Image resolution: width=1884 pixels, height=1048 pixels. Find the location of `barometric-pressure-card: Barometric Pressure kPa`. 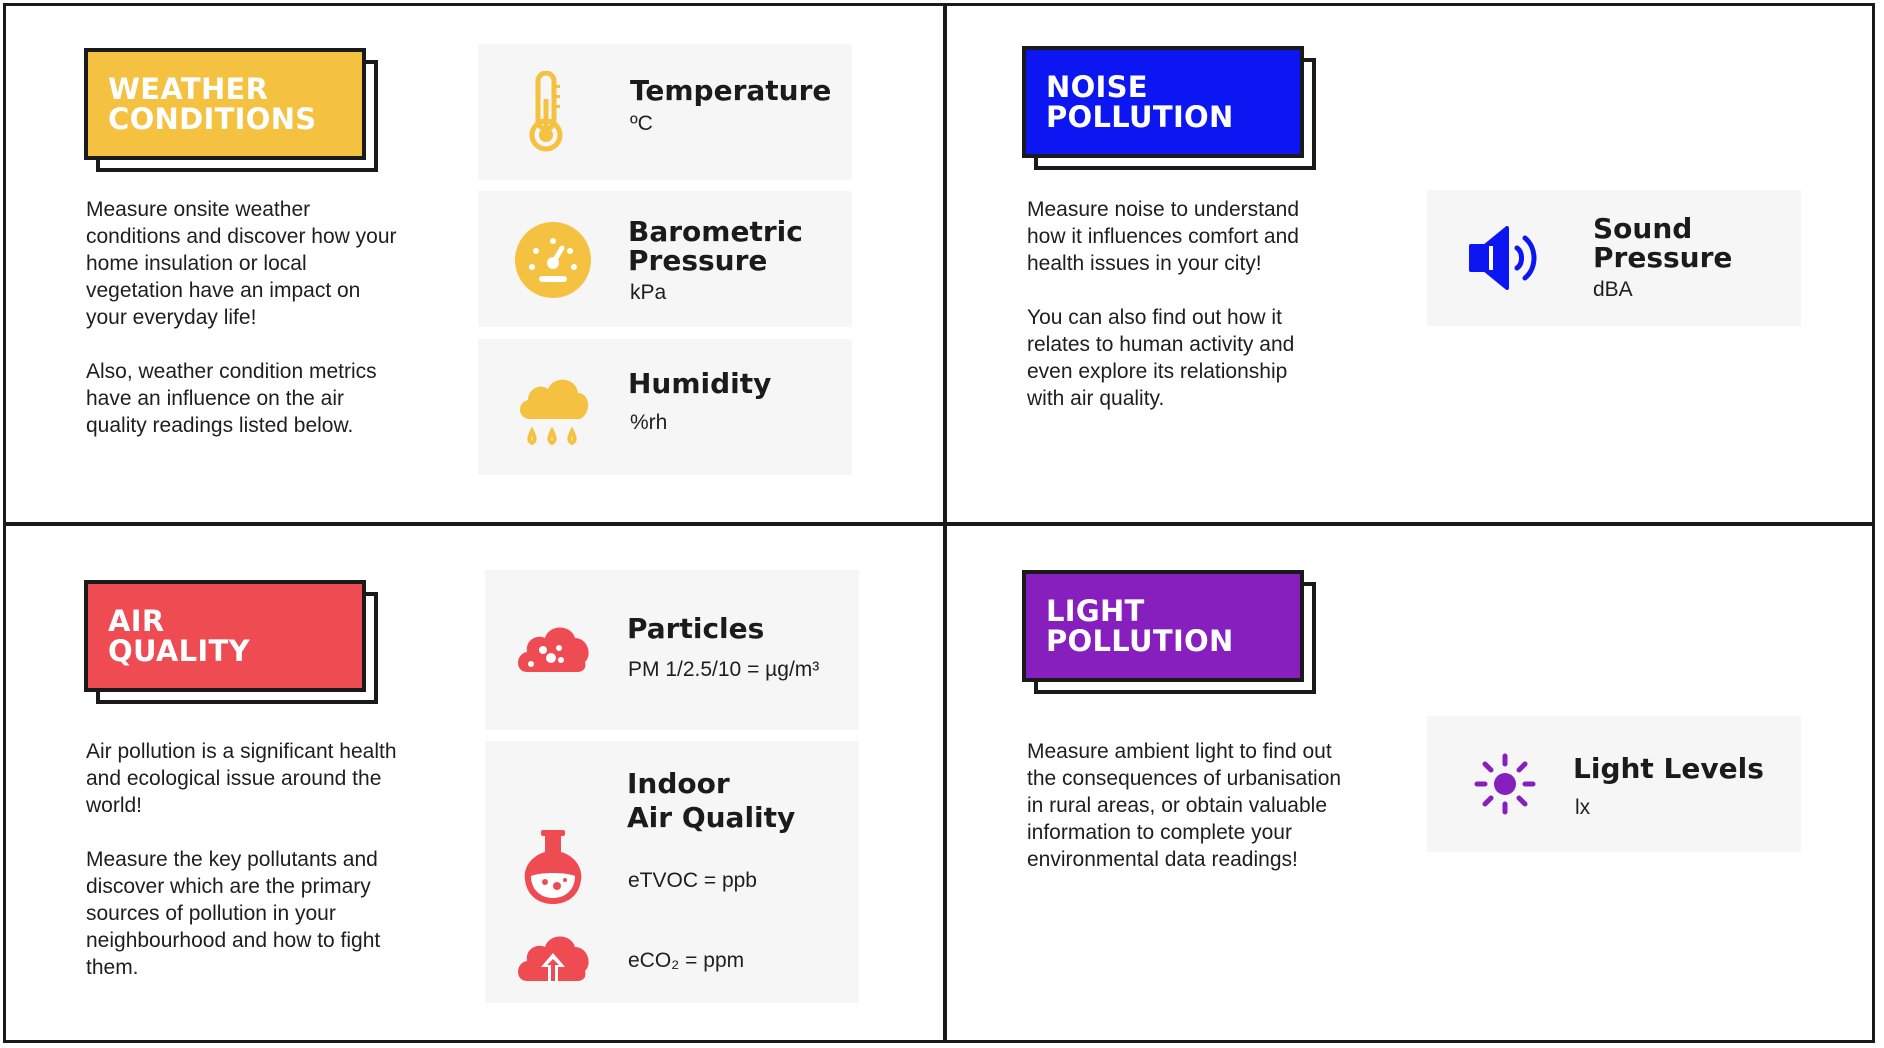

barometric-pressure-card: Barometric Pressure kPa is located at coordinates (665, 259).